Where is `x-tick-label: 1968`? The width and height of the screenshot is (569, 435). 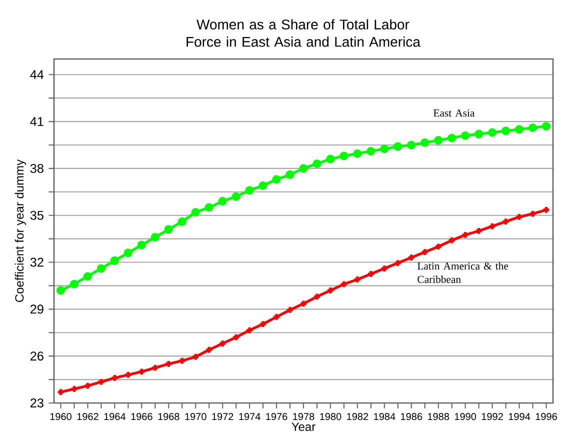 x-tick-label: 1968 is located at coordinates (169, 416).